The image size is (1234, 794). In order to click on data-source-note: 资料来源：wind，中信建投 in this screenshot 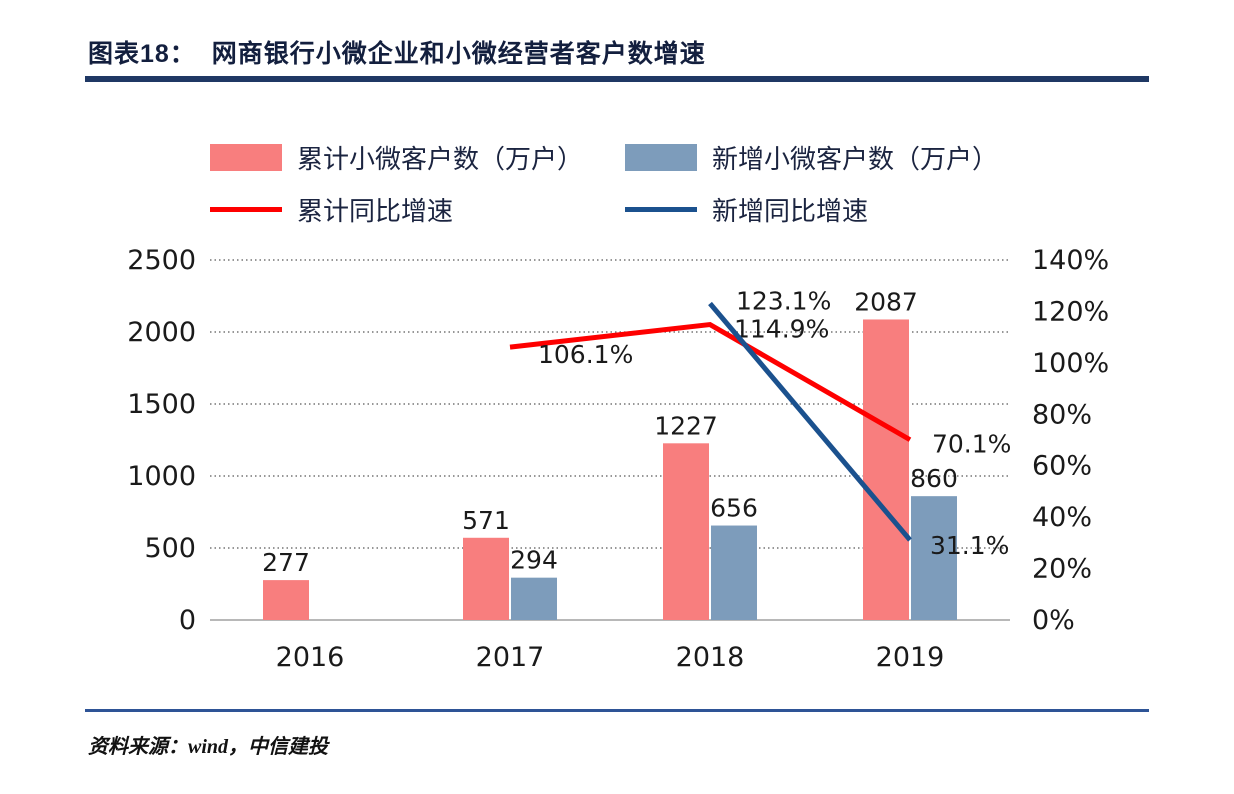, I will do `click(208, 747)`.